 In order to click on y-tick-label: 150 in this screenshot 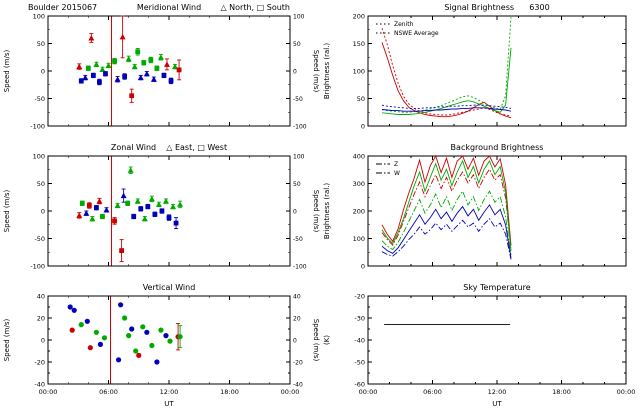, I will do `click(359, 44)`.